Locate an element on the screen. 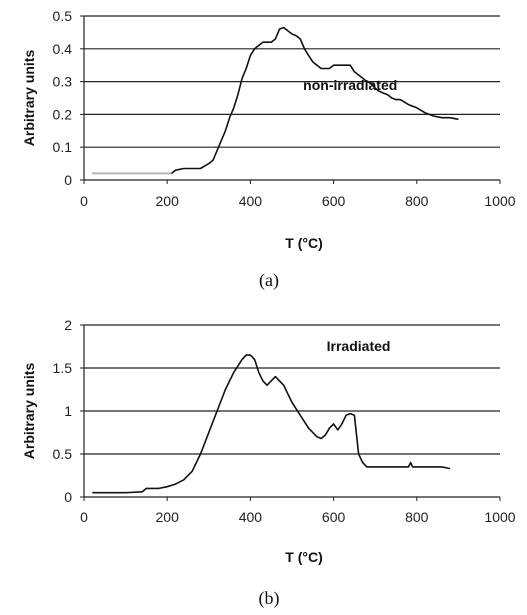 This screenshot has width=527, height=615. panel-caption: (b) is located at coordinates (269, 598).